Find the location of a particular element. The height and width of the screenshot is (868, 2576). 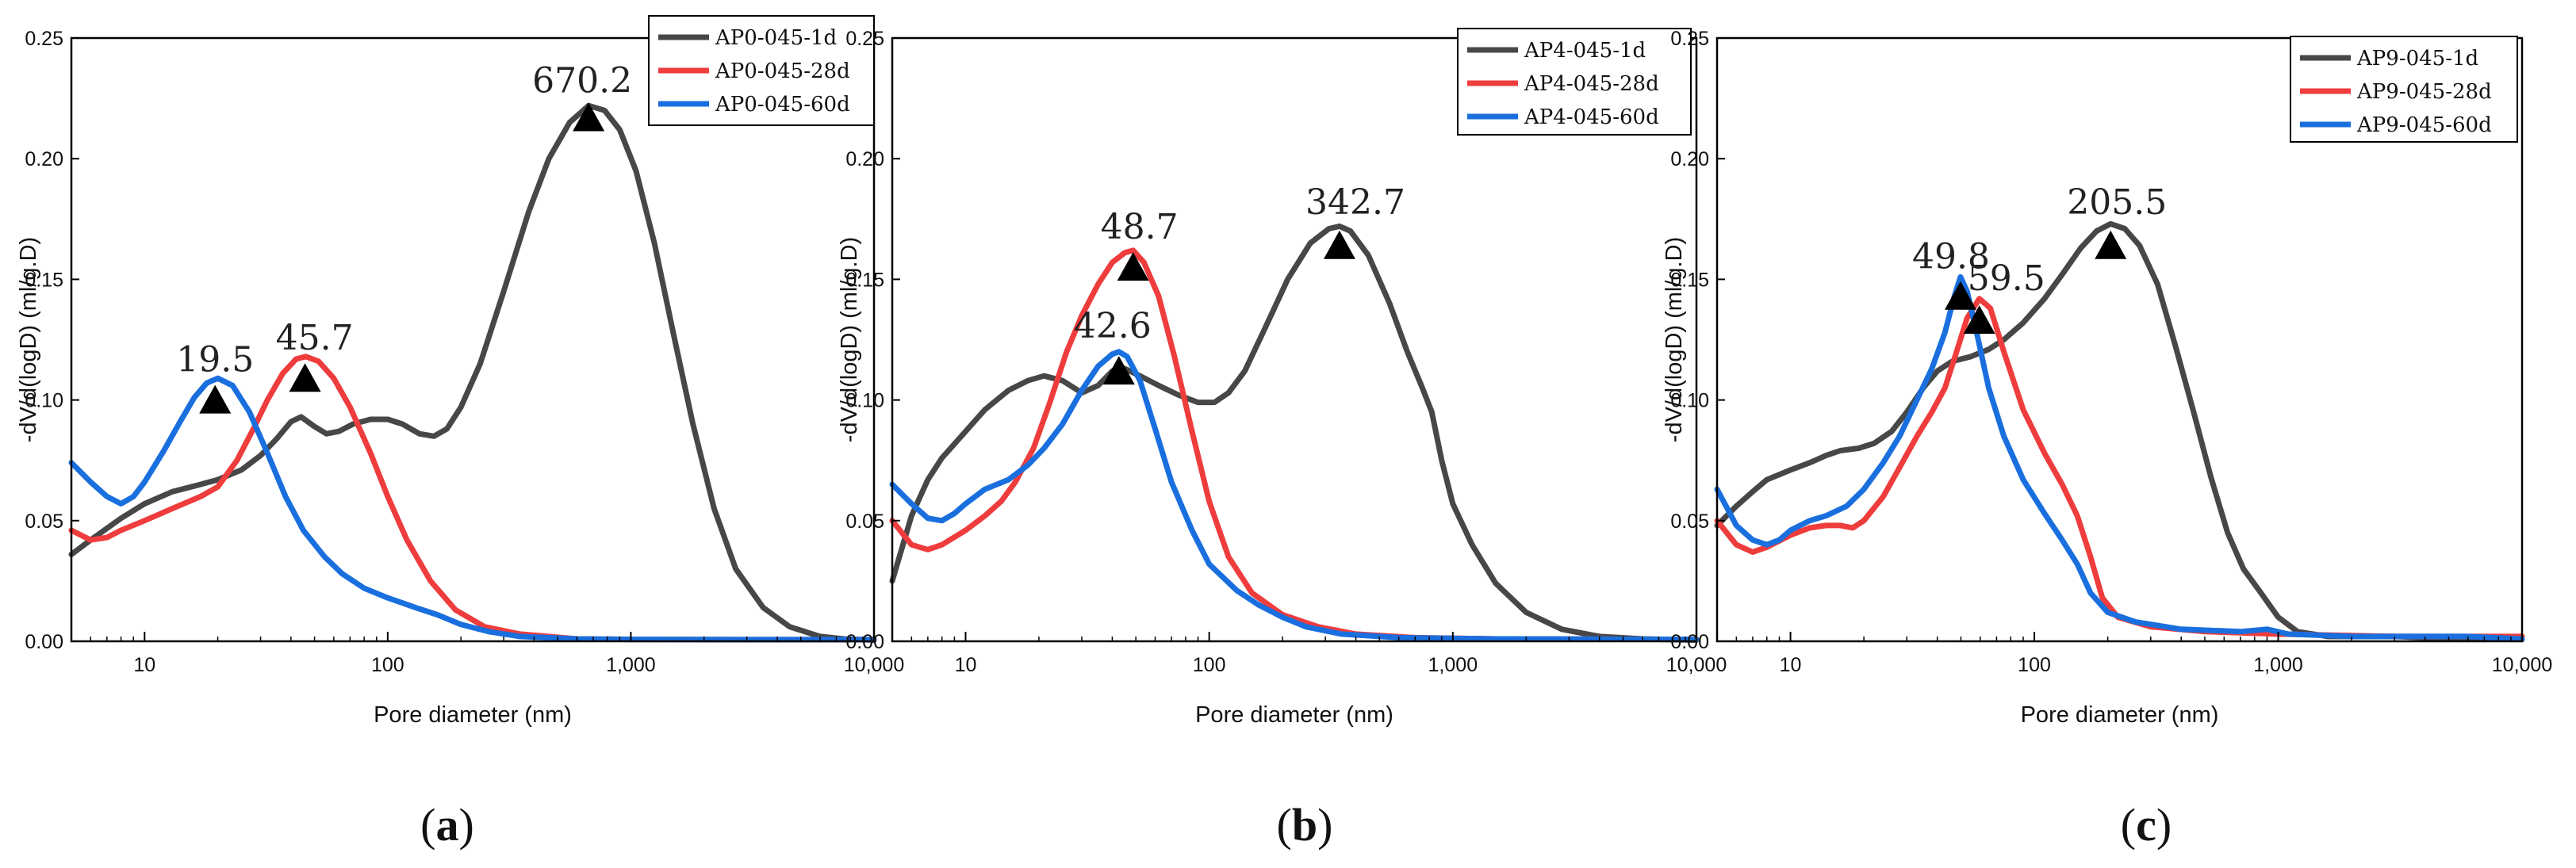

legend: AP0-045-1d AP0-045-28d AP0-045-60d is located at coordinates (761, 70).